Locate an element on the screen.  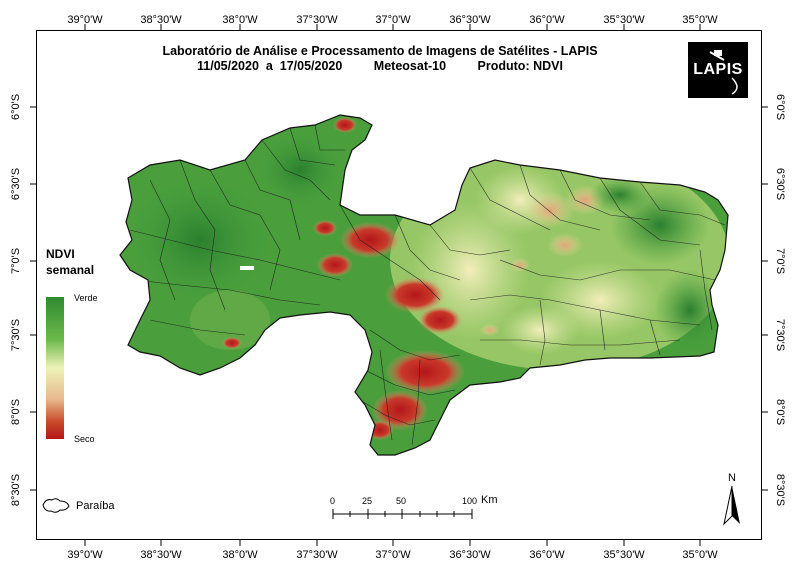
north-arrow-icon is located at coordinates (731, 505).